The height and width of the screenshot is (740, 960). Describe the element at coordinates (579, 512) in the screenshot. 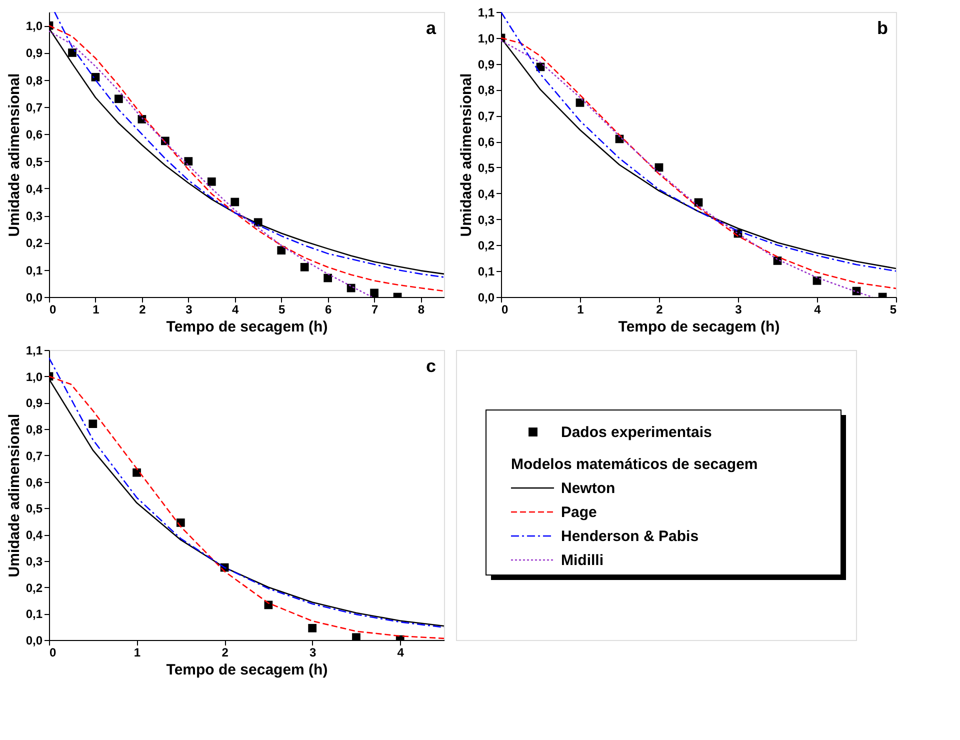

I see `legend-label: Page` at that location.